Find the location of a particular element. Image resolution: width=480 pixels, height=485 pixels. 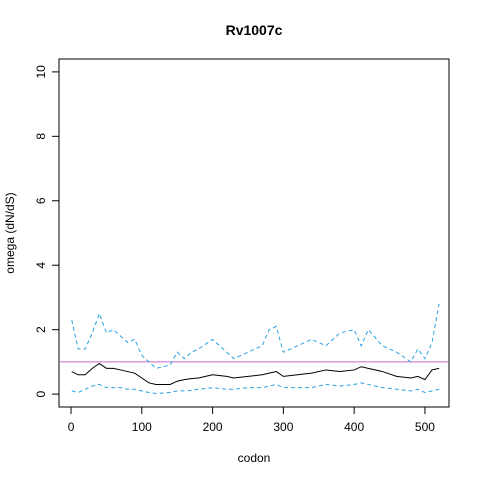

x-tick-label: 500 is located at coordinates (425, 427).